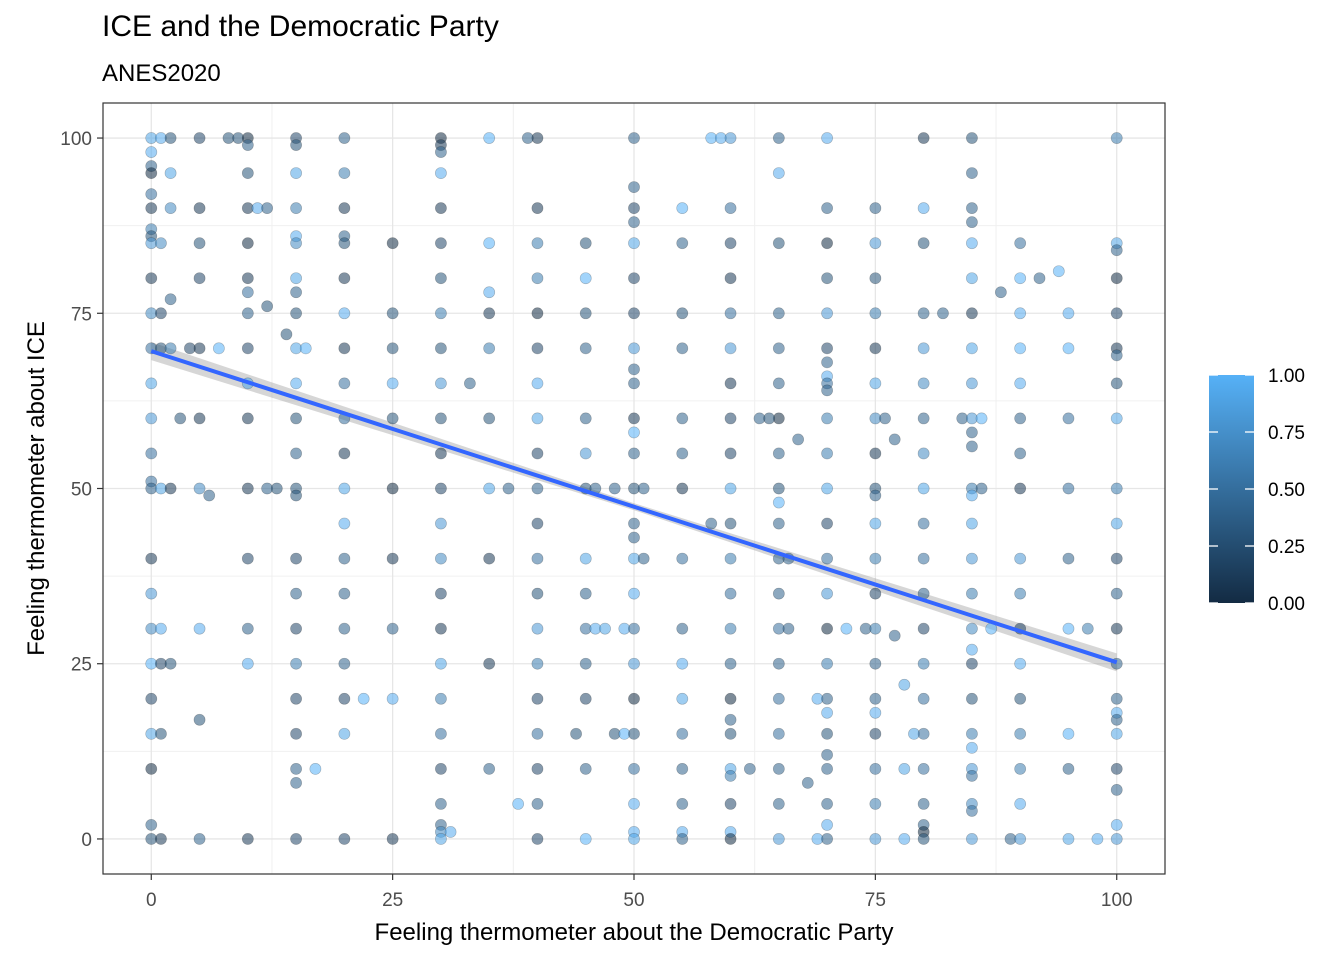  Describe the element at coordinates (300, 26) in the screenshot. I see `chart-title: ICE and the Democratic Party` at that location.